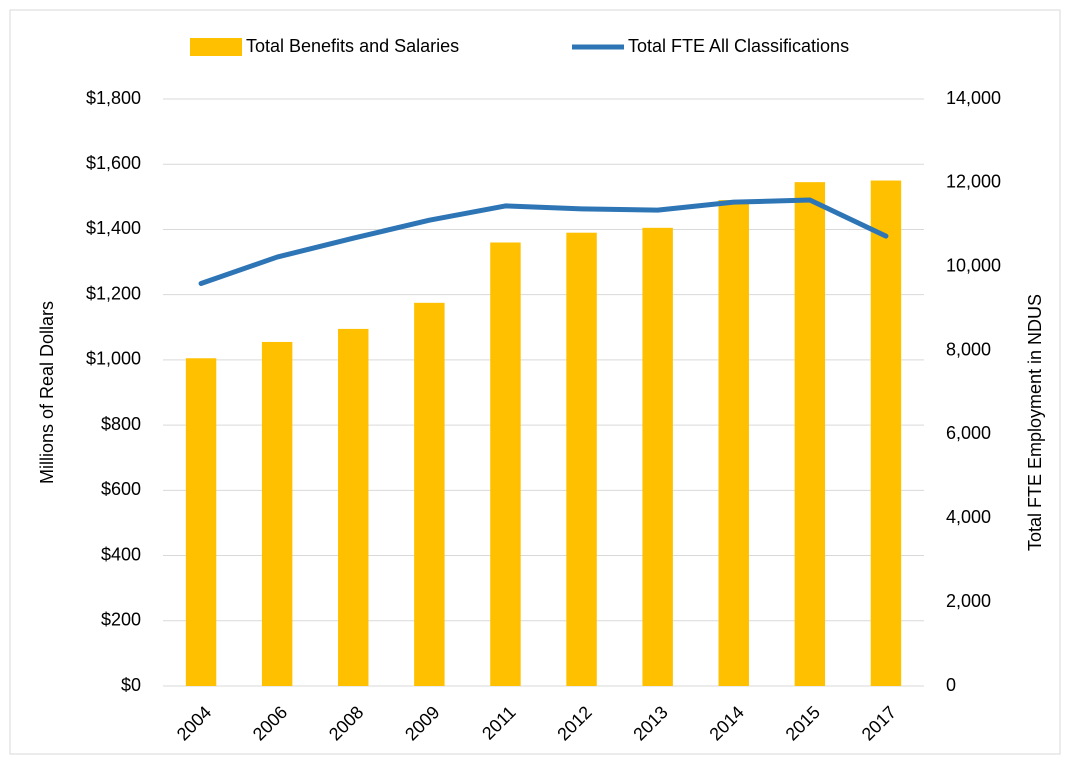 The height and width of the screenshot is (764, 1070). What do you see at coordinates (113, 359) in the screenshot?
I see `y-tick-label: $1,000` at bounding box center [113, 359].